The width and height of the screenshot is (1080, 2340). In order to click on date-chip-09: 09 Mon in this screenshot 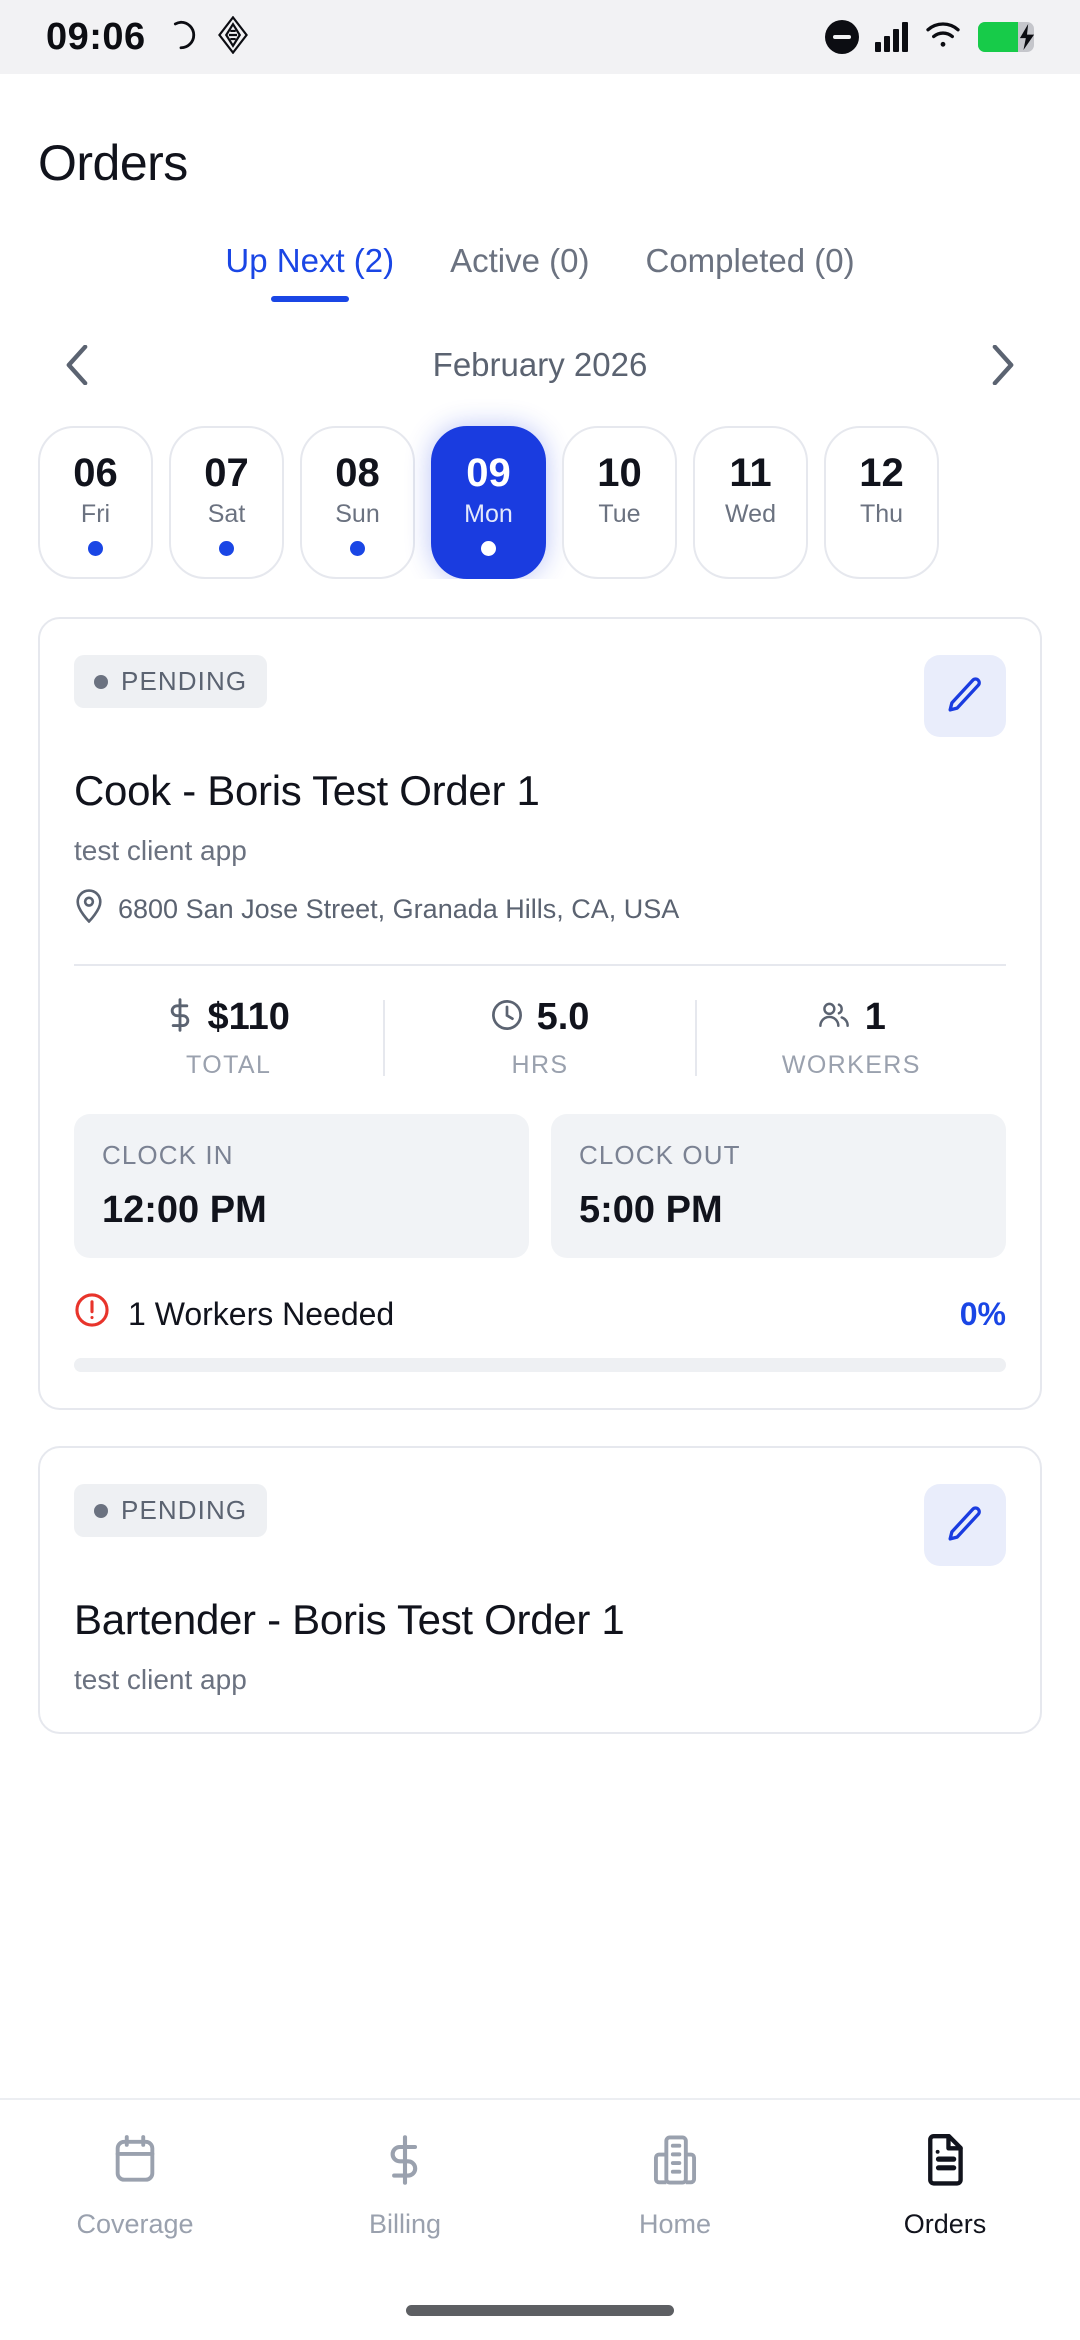, I will do `click(488, 502)`.